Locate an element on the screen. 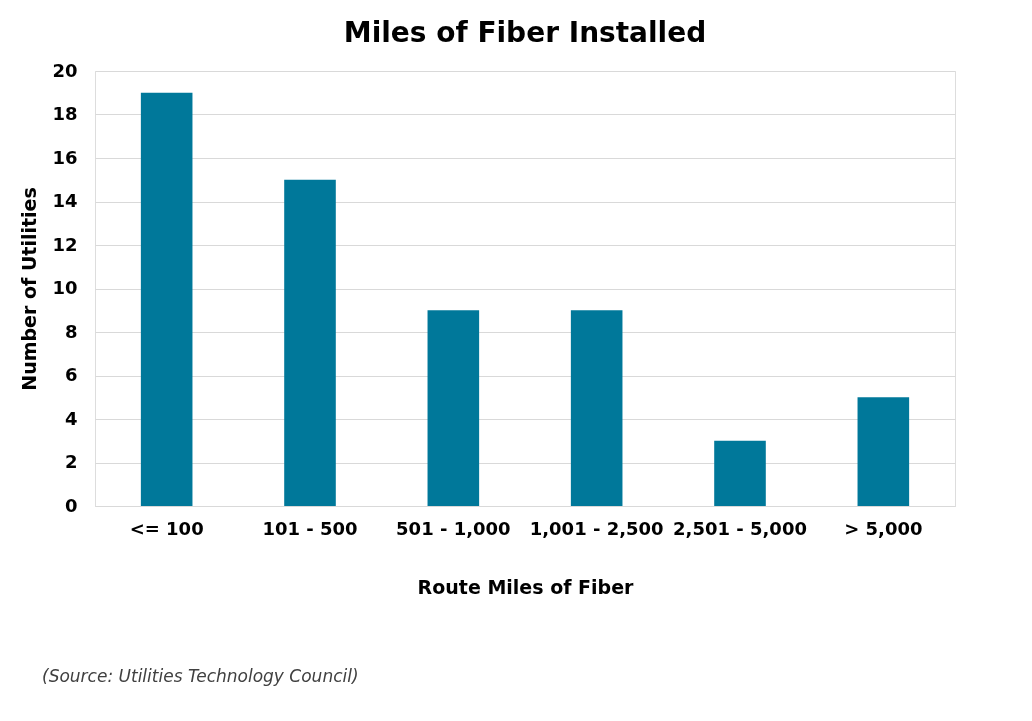 The height and width of the screenshot is (721, 1032). y-tick-label: 18 is located at coordinates (65, 113).